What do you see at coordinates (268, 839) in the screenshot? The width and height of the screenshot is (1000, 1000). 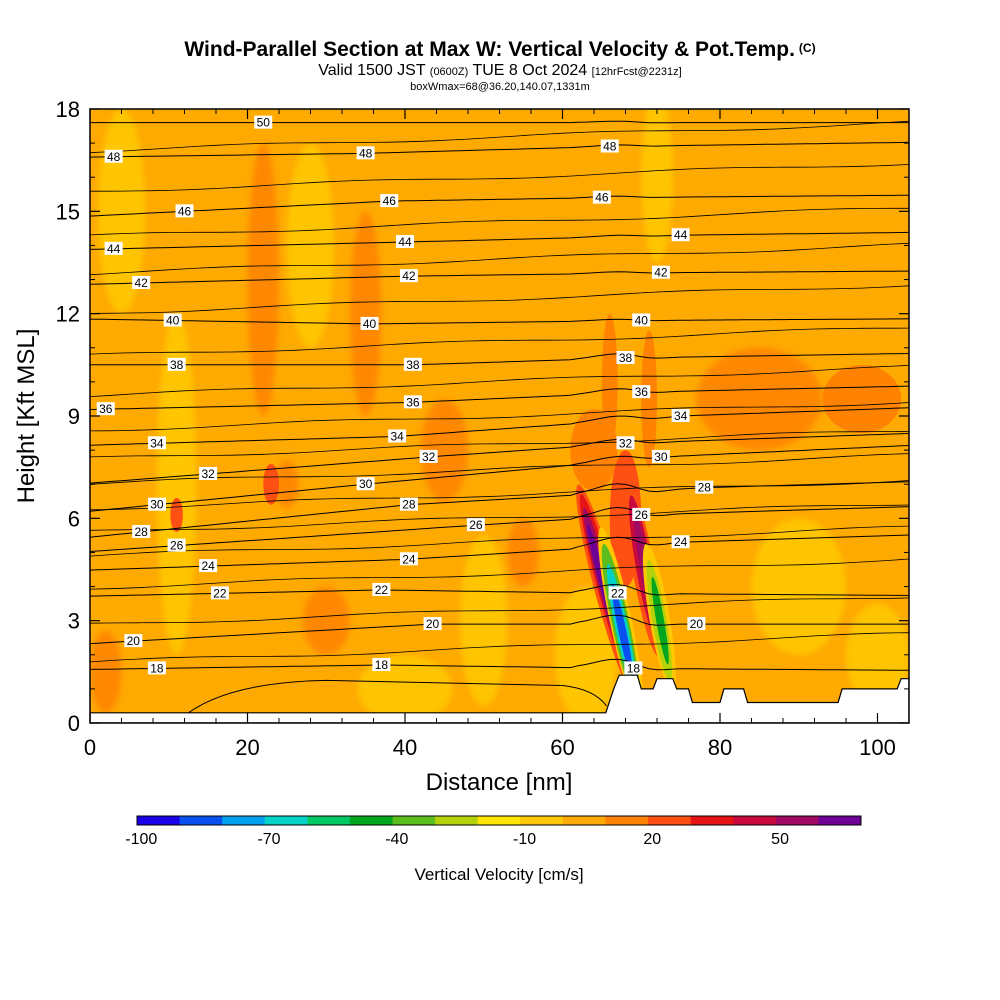 I see `colorbar-tick-label: -70` at bounding box center [268, 839].